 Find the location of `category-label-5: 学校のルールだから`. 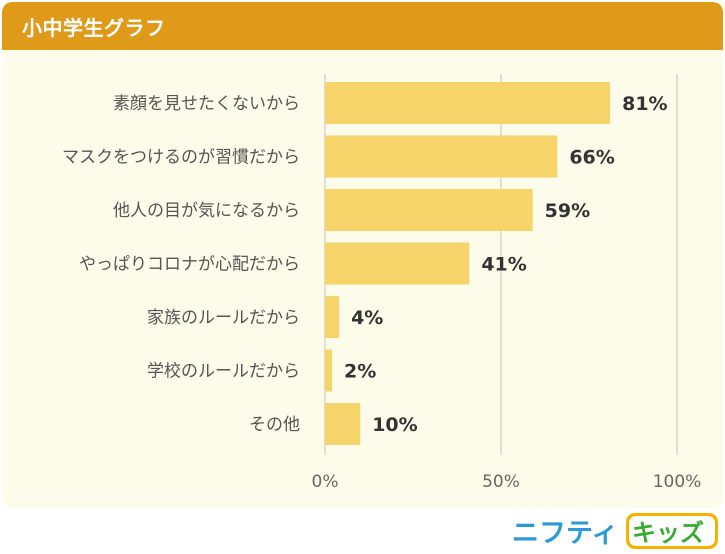

category-label-5: 学校のルールだから is located at coordinates (223, 372).